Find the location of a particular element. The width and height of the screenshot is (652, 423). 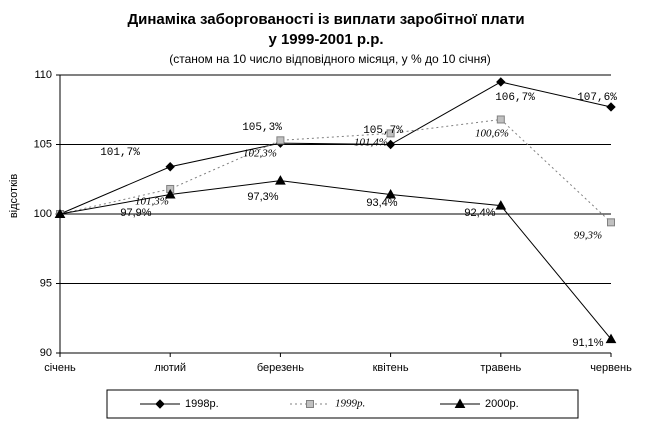

annotation: 97,3% is located at coordinates (262, 197).